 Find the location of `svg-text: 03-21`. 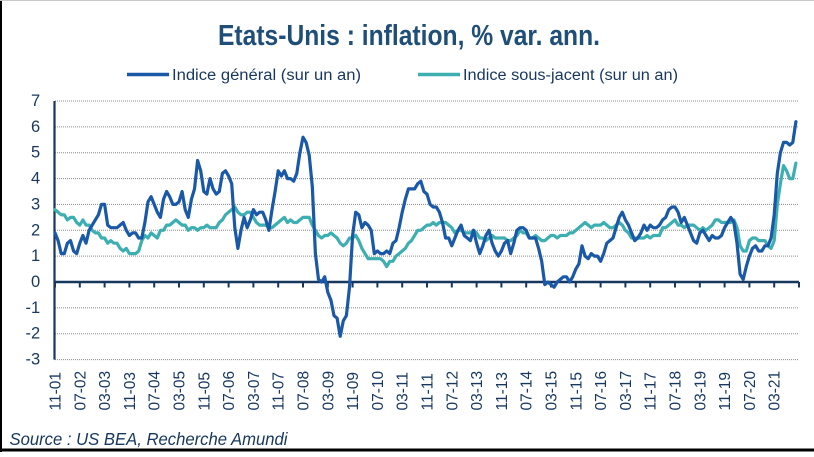

svg-text: 03-21 is located at coordinates (775, 391).